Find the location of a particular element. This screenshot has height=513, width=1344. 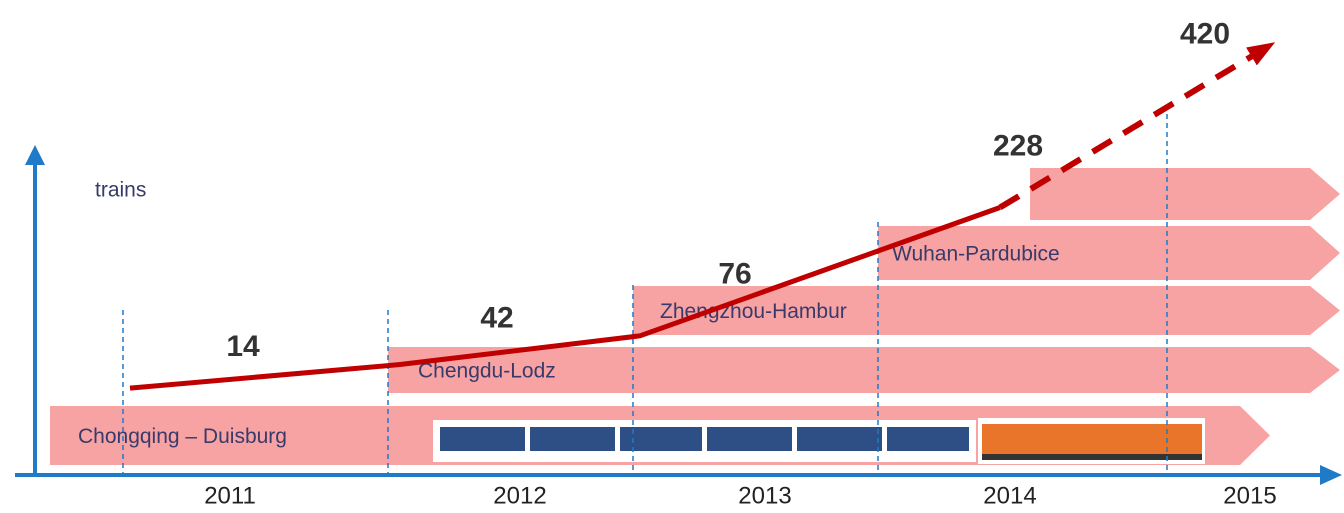

route-label: Zhengzhou-Hambur is located at coordinates (753, 311).